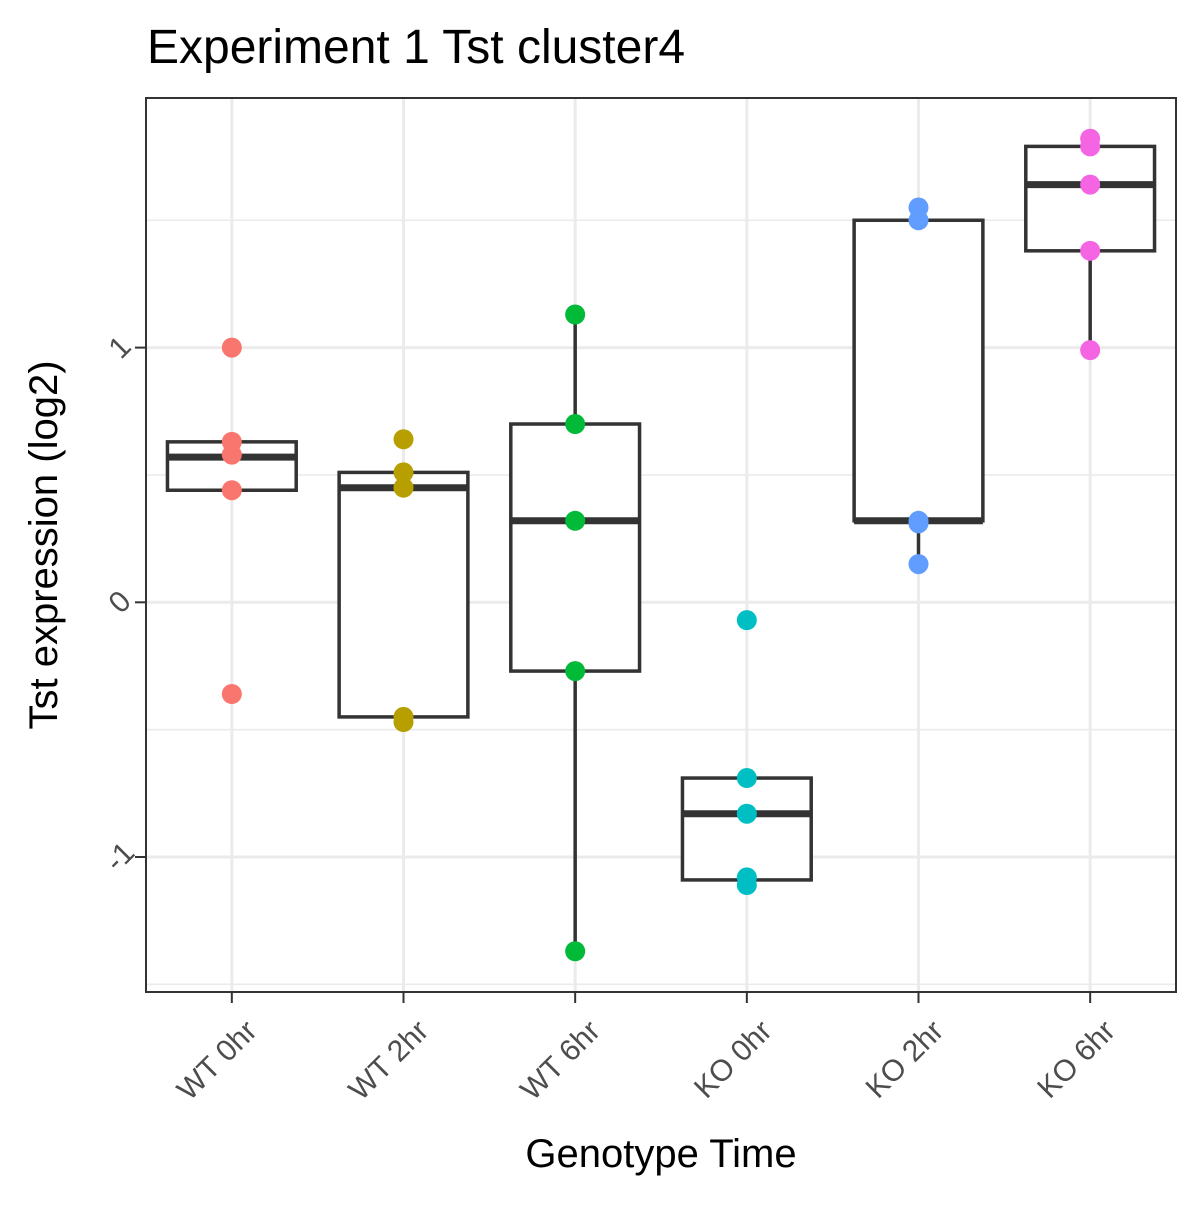  I want to click on y-tick-label: 1, so click(119, 347).